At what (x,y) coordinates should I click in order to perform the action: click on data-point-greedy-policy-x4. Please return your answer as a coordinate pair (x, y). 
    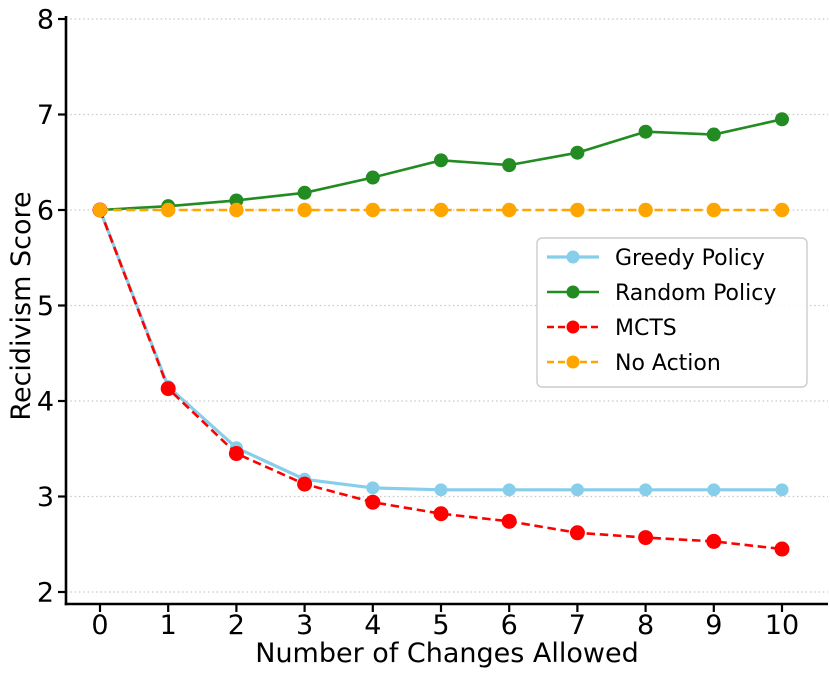
    Looking at the image, I should click on (373, 488).